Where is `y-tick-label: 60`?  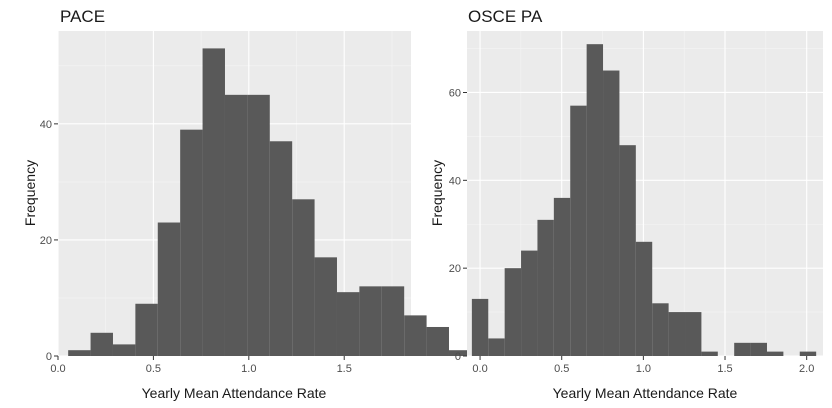 y-tick-label: 60 is located at coordinates (455, 93).